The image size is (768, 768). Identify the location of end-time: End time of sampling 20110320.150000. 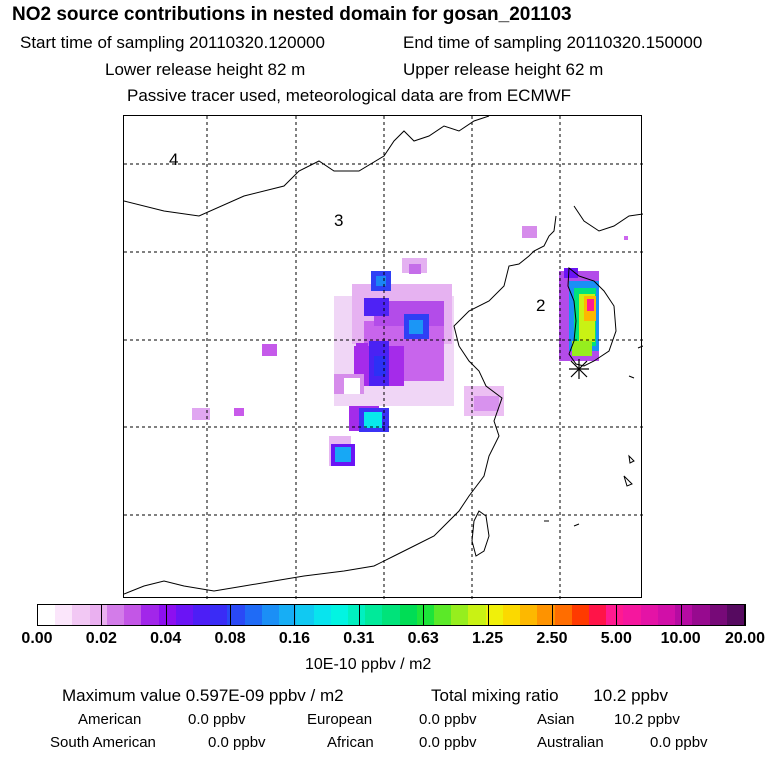
(553, 42).